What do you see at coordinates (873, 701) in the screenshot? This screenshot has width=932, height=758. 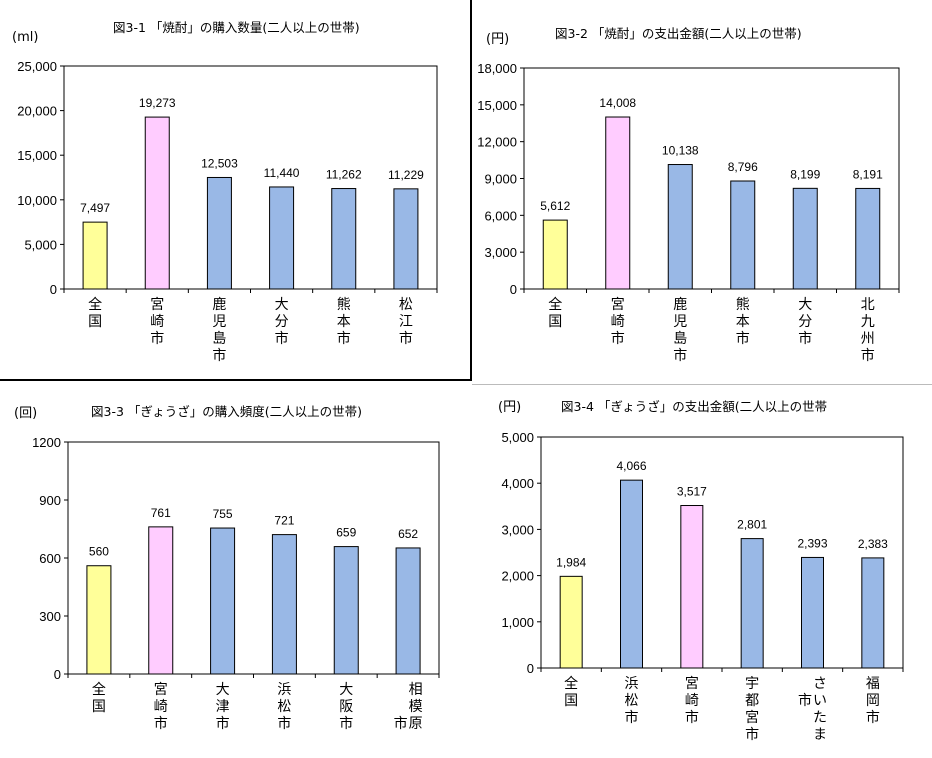 I see `category-label: 岡` at bounding box center [873, 701].